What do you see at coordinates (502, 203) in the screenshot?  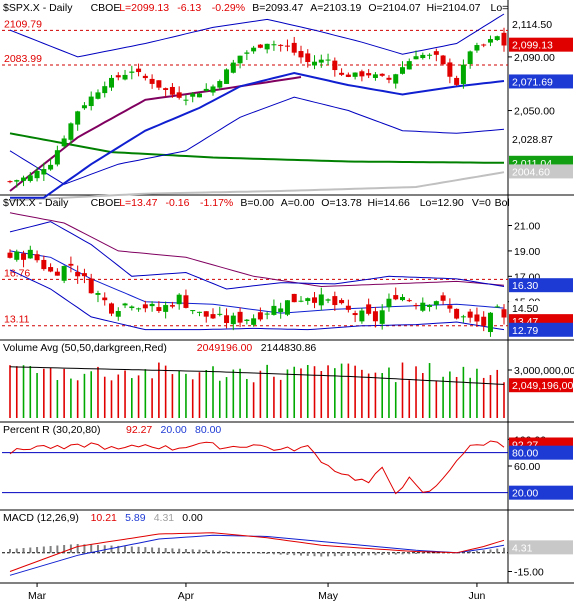 I see `panel-header-vix: Bol` at bounding box center [502, 203].